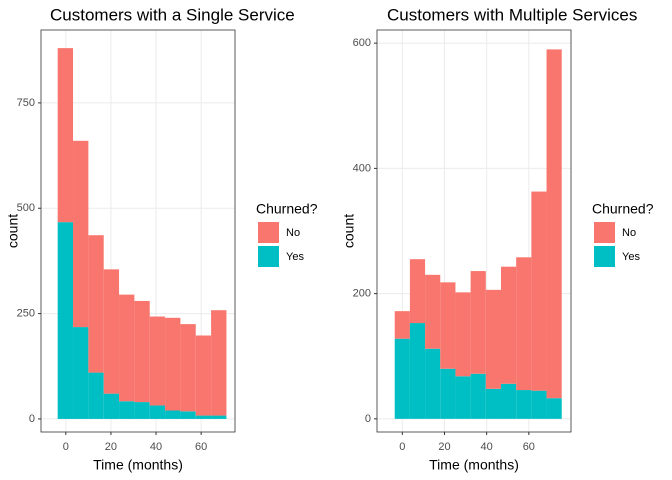 The height and width of the screenshot is (480, 672). What do you see at coordinates (512, 14) in the screenshot?
I see `chart-title: Customers with Multiple Services` at bounding box center [512, 14].